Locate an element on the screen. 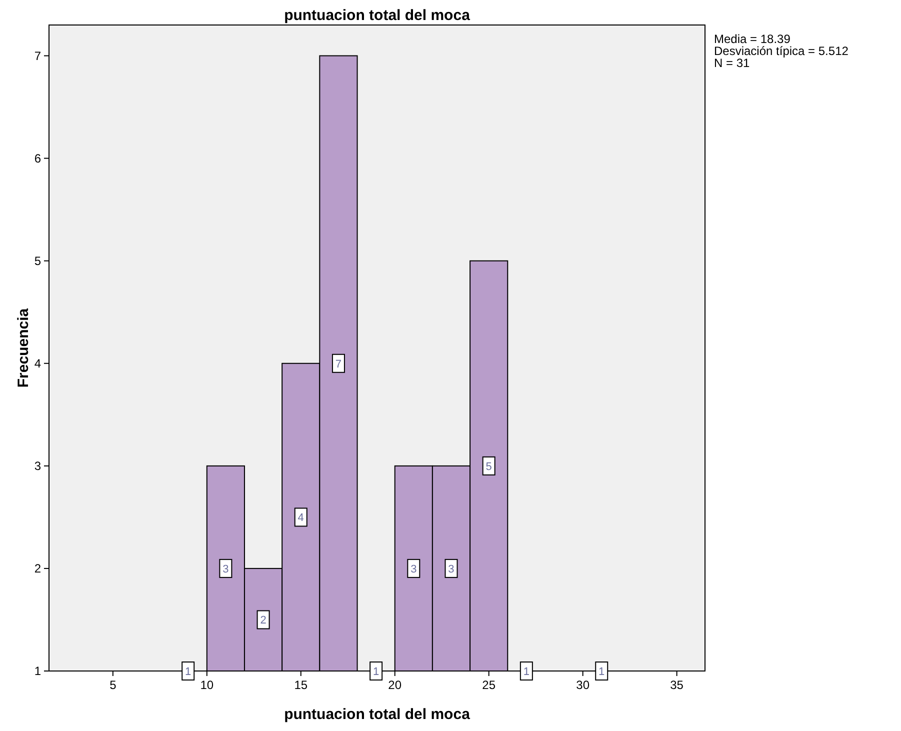 The image size is (901, 731). x-tick-label: 15 is located at coordinates (301, 685).